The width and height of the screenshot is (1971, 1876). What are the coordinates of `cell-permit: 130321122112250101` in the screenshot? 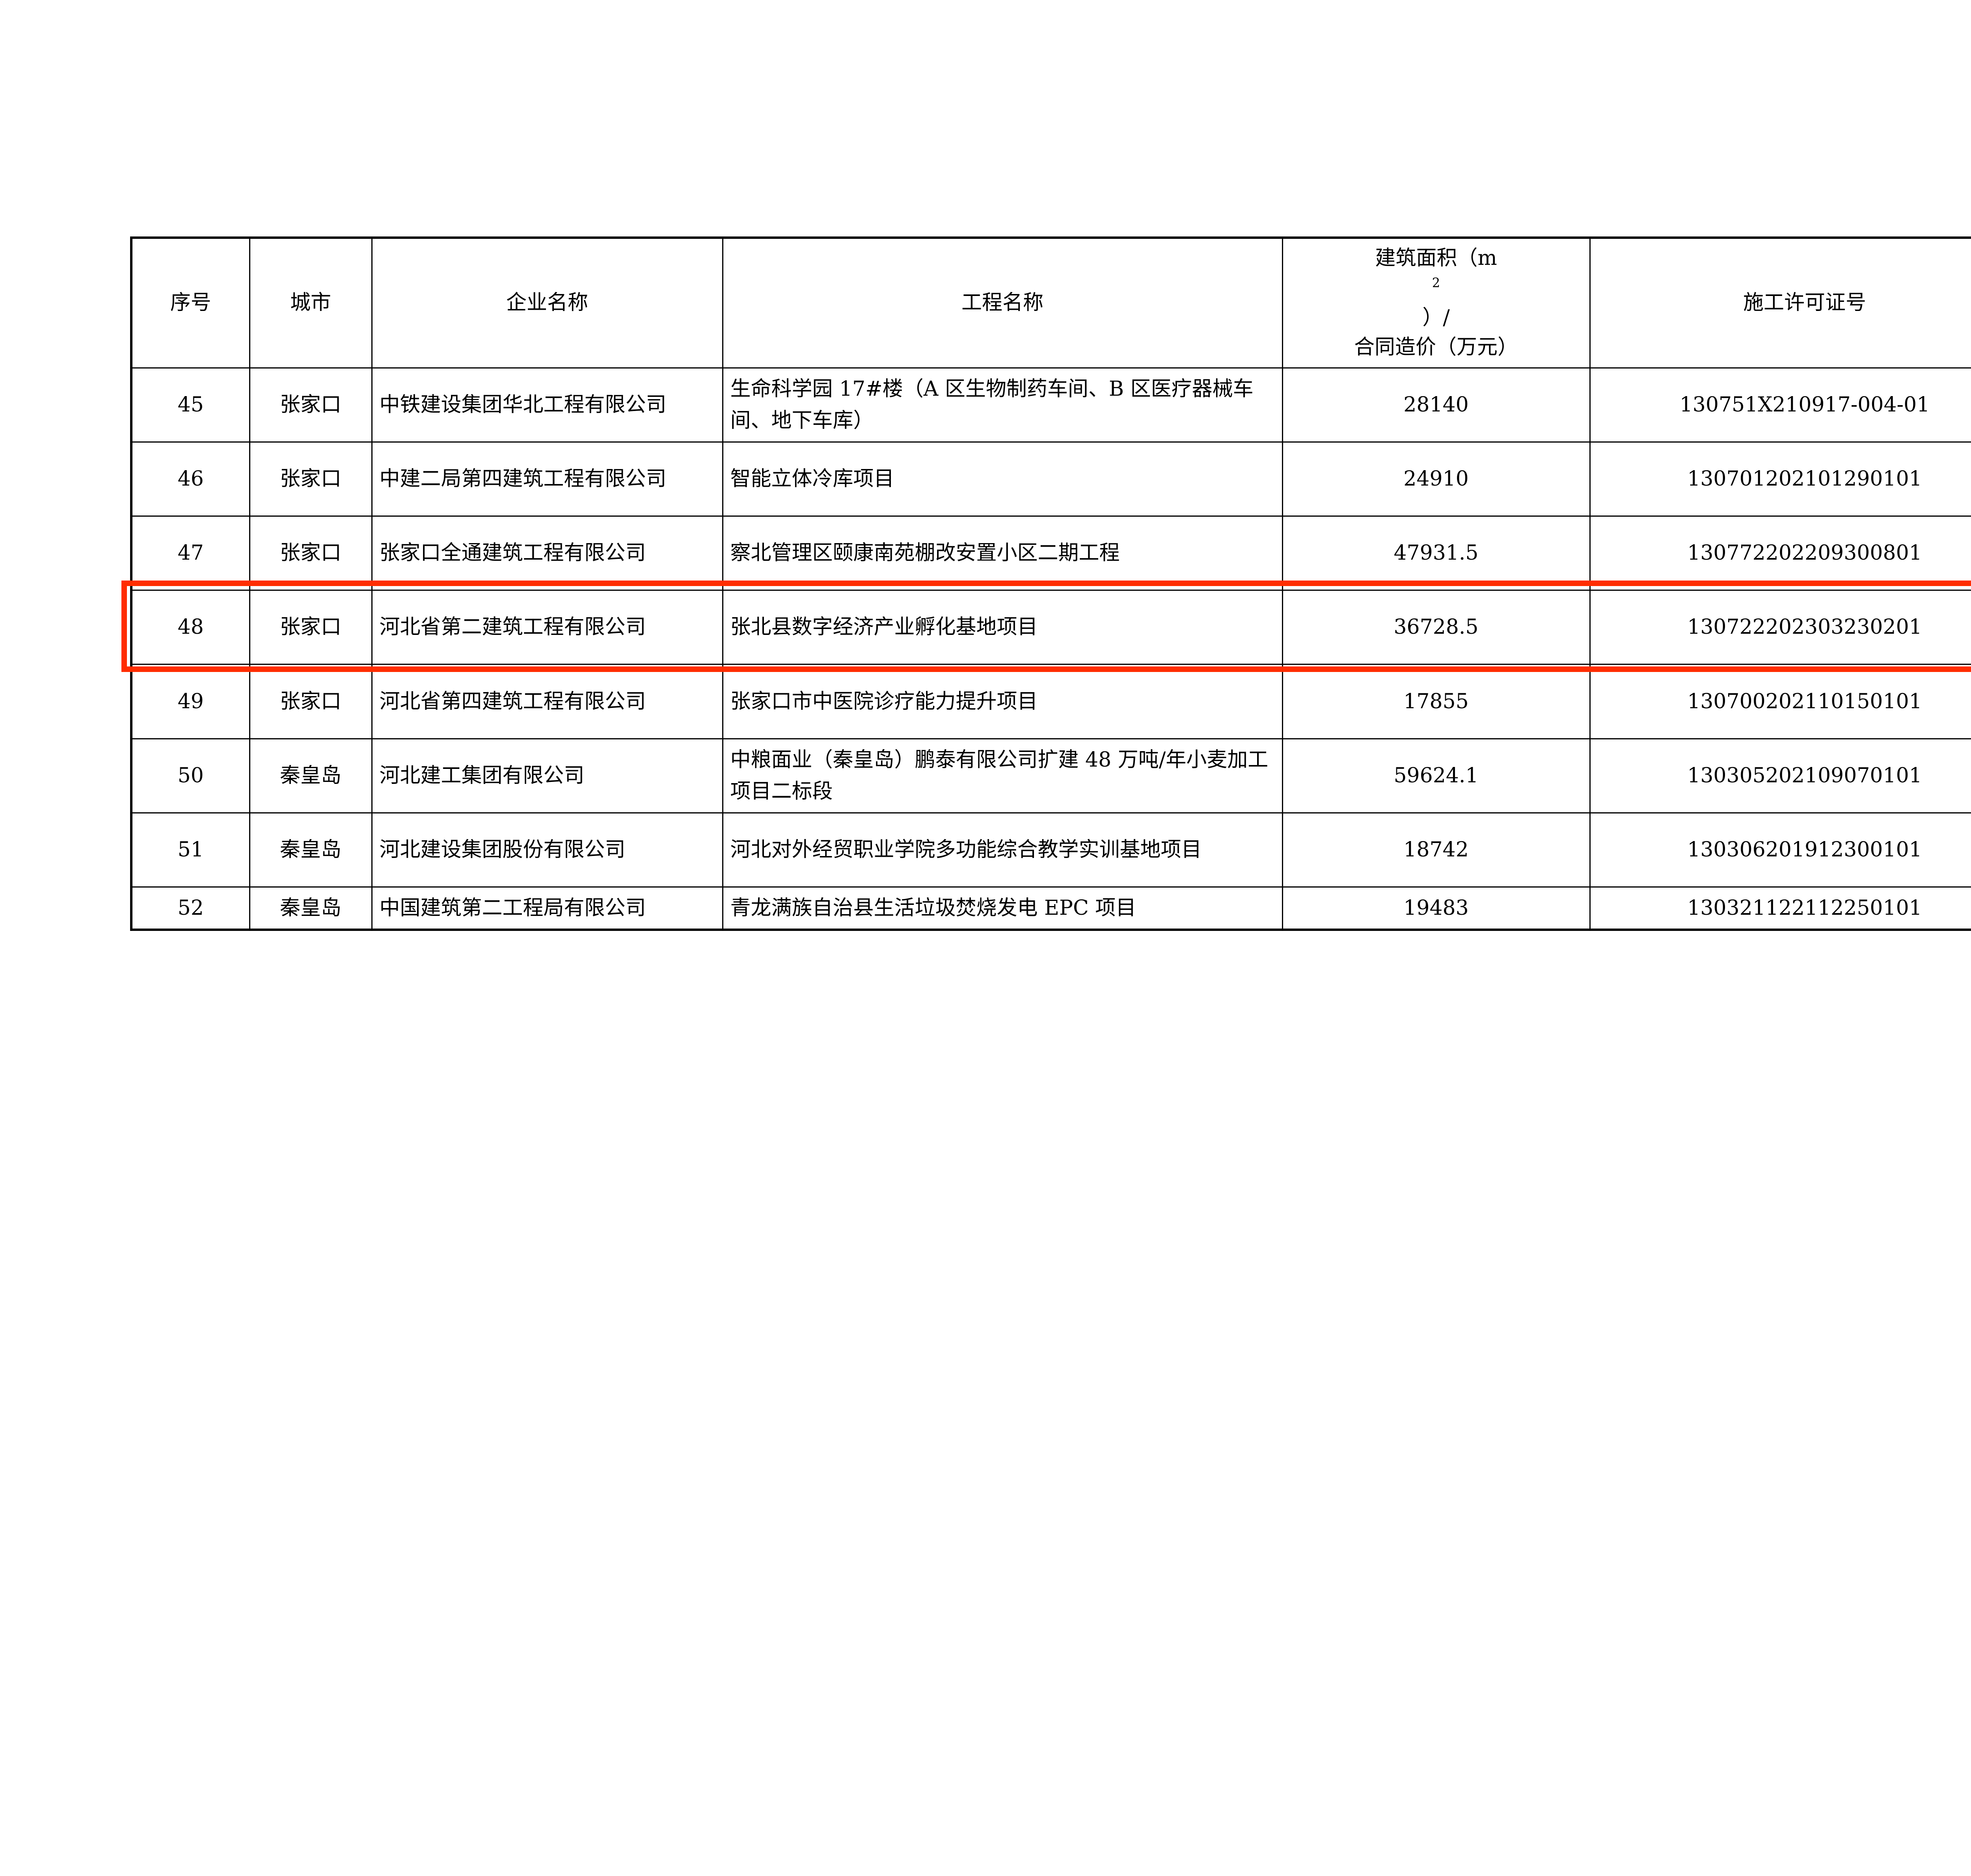 It's located at (1780, 908).